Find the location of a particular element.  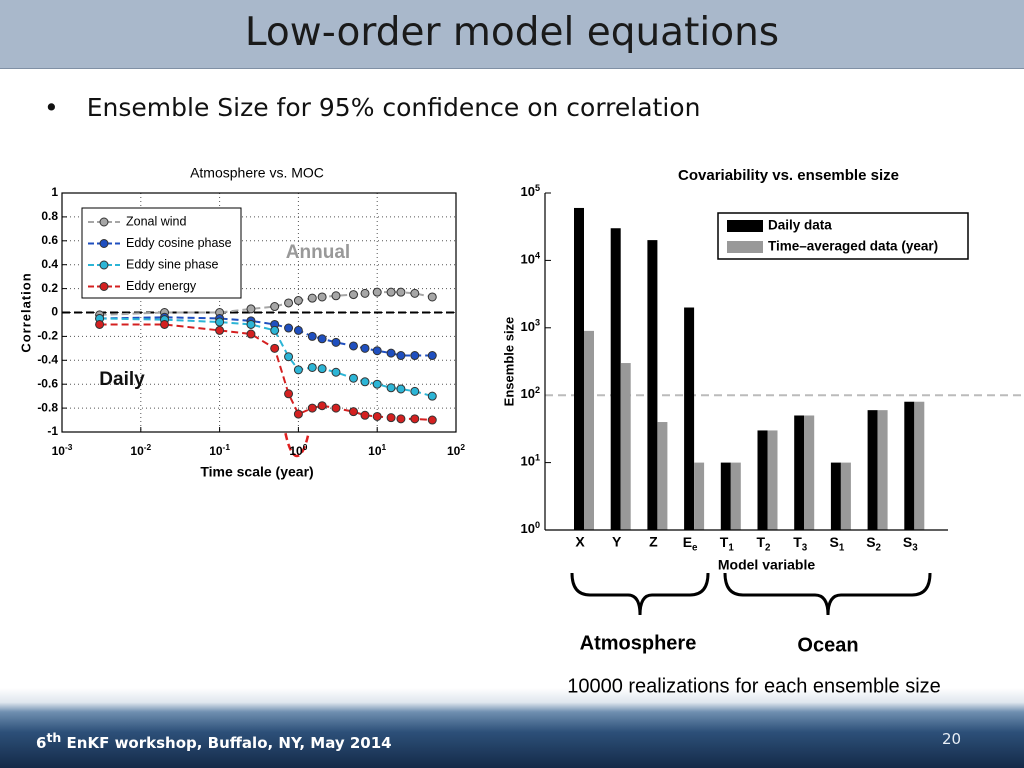

chart-title: Covariability vs. ensemble size is located at coordinates (788, 175).